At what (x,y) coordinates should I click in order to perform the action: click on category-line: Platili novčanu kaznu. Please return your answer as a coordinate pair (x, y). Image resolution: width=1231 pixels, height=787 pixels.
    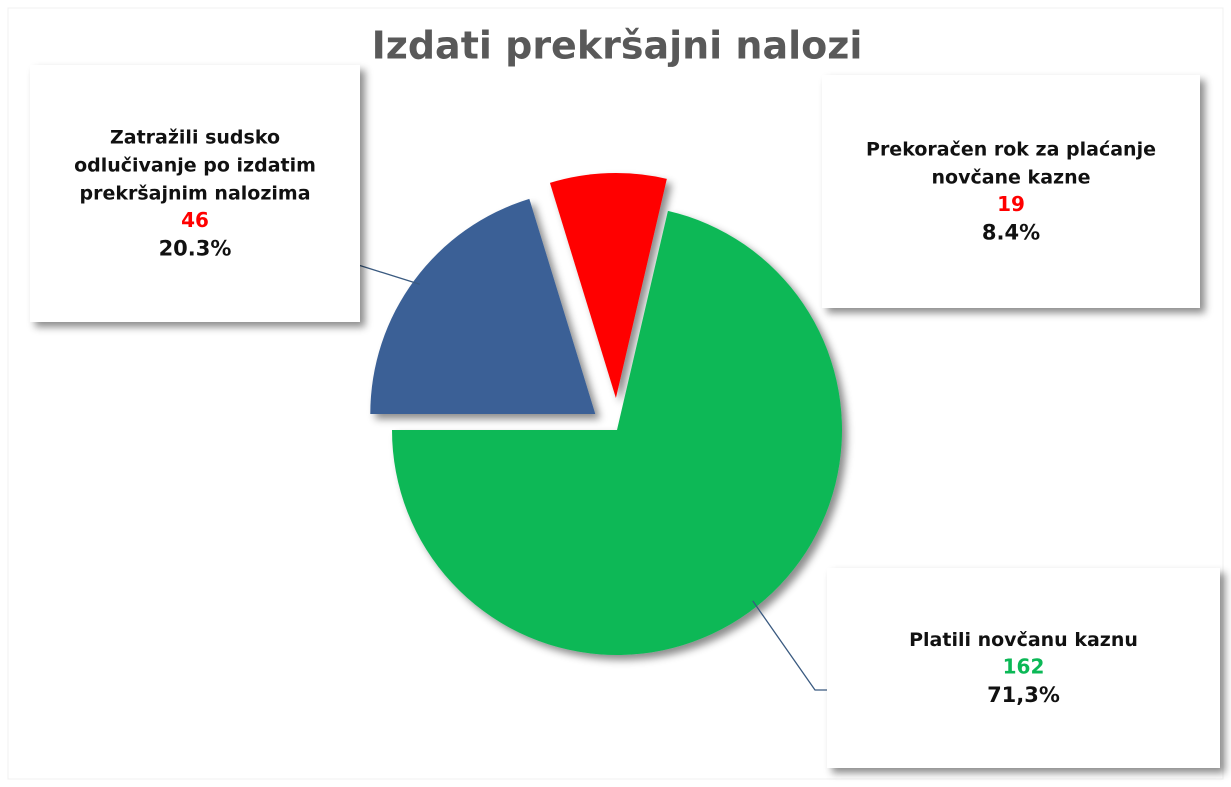
    Looking at the image, I should click on (1023, 640).